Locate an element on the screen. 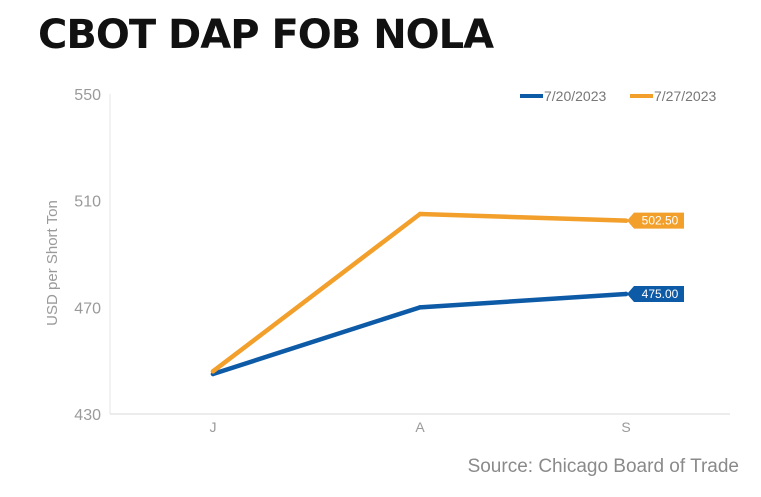  y-tick-label: 550 is located at coordinates (87, 95).